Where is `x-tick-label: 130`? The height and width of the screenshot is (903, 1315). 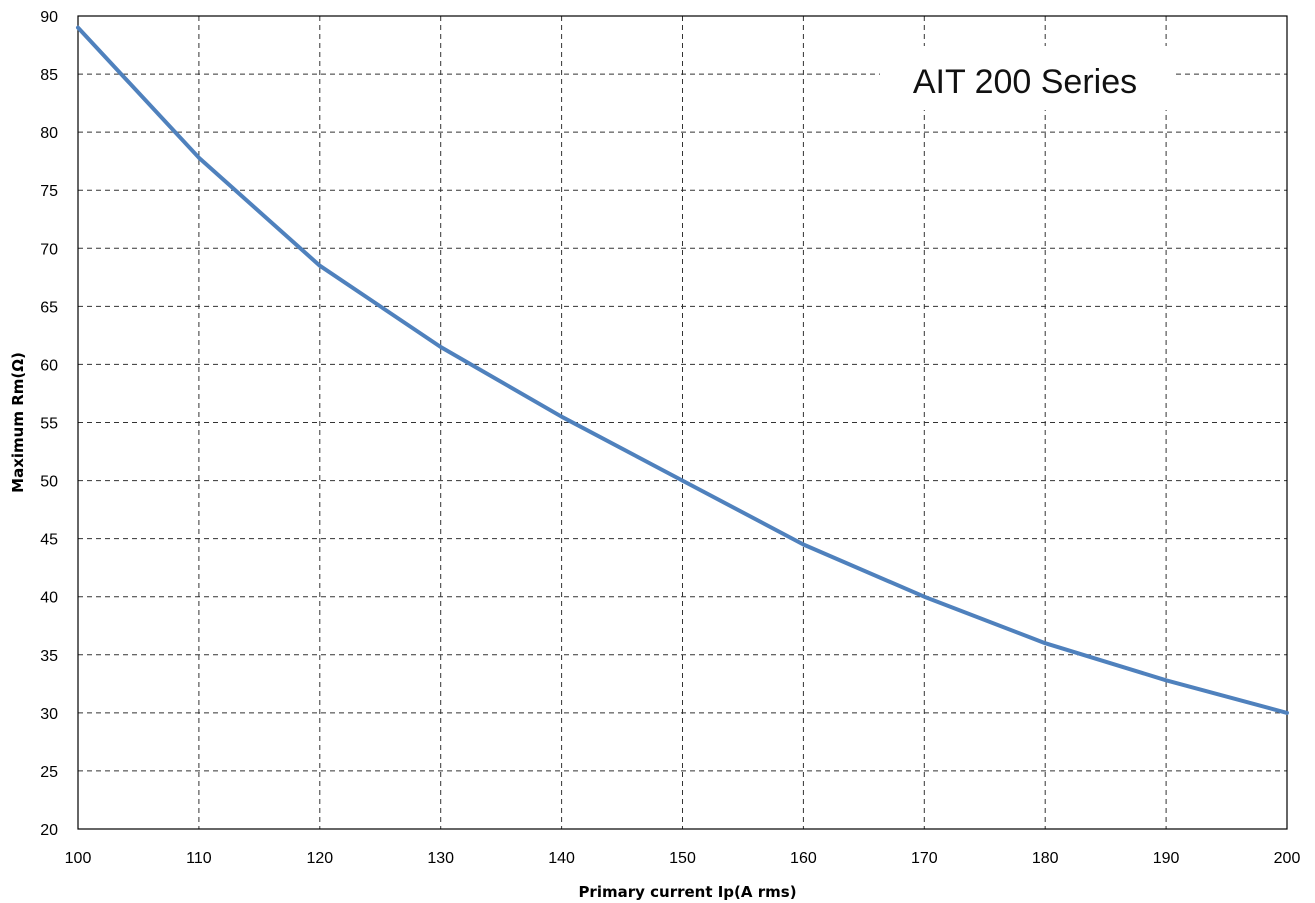
x-tick-label: 130 is located at coordinates (440, 858).